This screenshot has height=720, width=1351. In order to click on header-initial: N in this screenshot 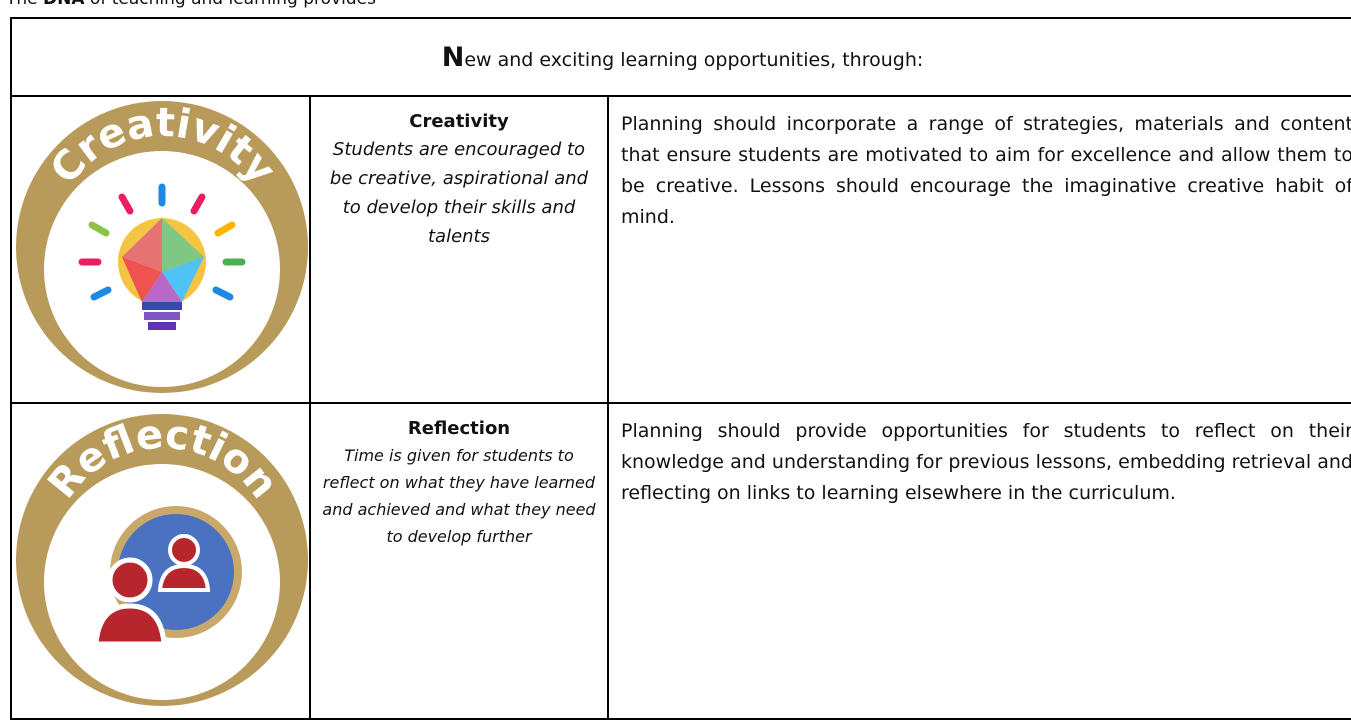, I will do `click(453, 57)`.